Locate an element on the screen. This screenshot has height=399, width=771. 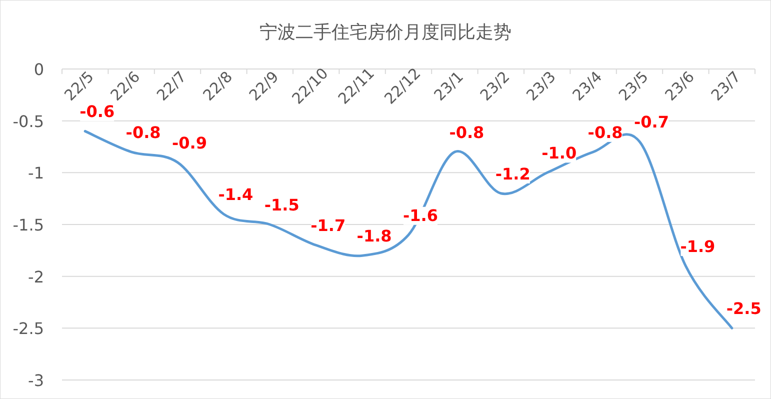
data-label: -1.7 is located at coordinates (328, 226).